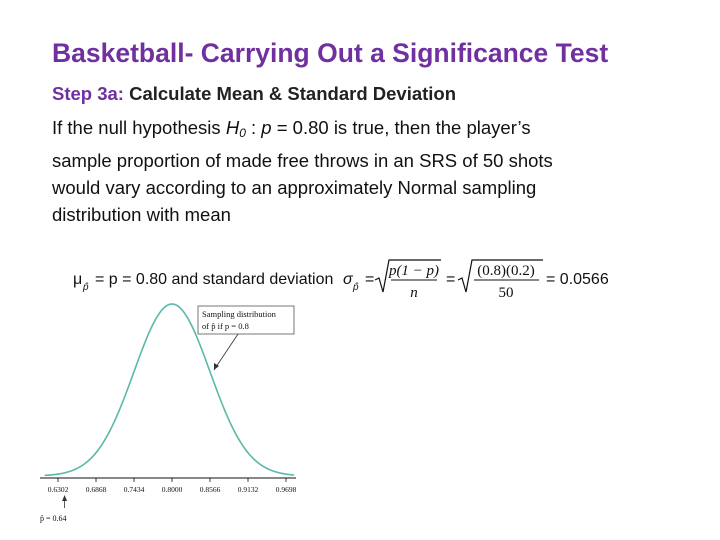 This screenshot has height=540, width=720. I want to click on normal-curve, so click(169, 390).